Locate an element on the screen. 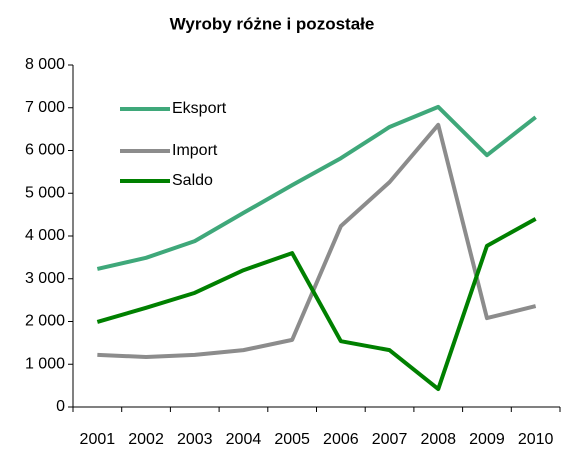 This screenshot has width=562, height=451. y-tick-label: 7 000 is located at coordinates (45, 107).